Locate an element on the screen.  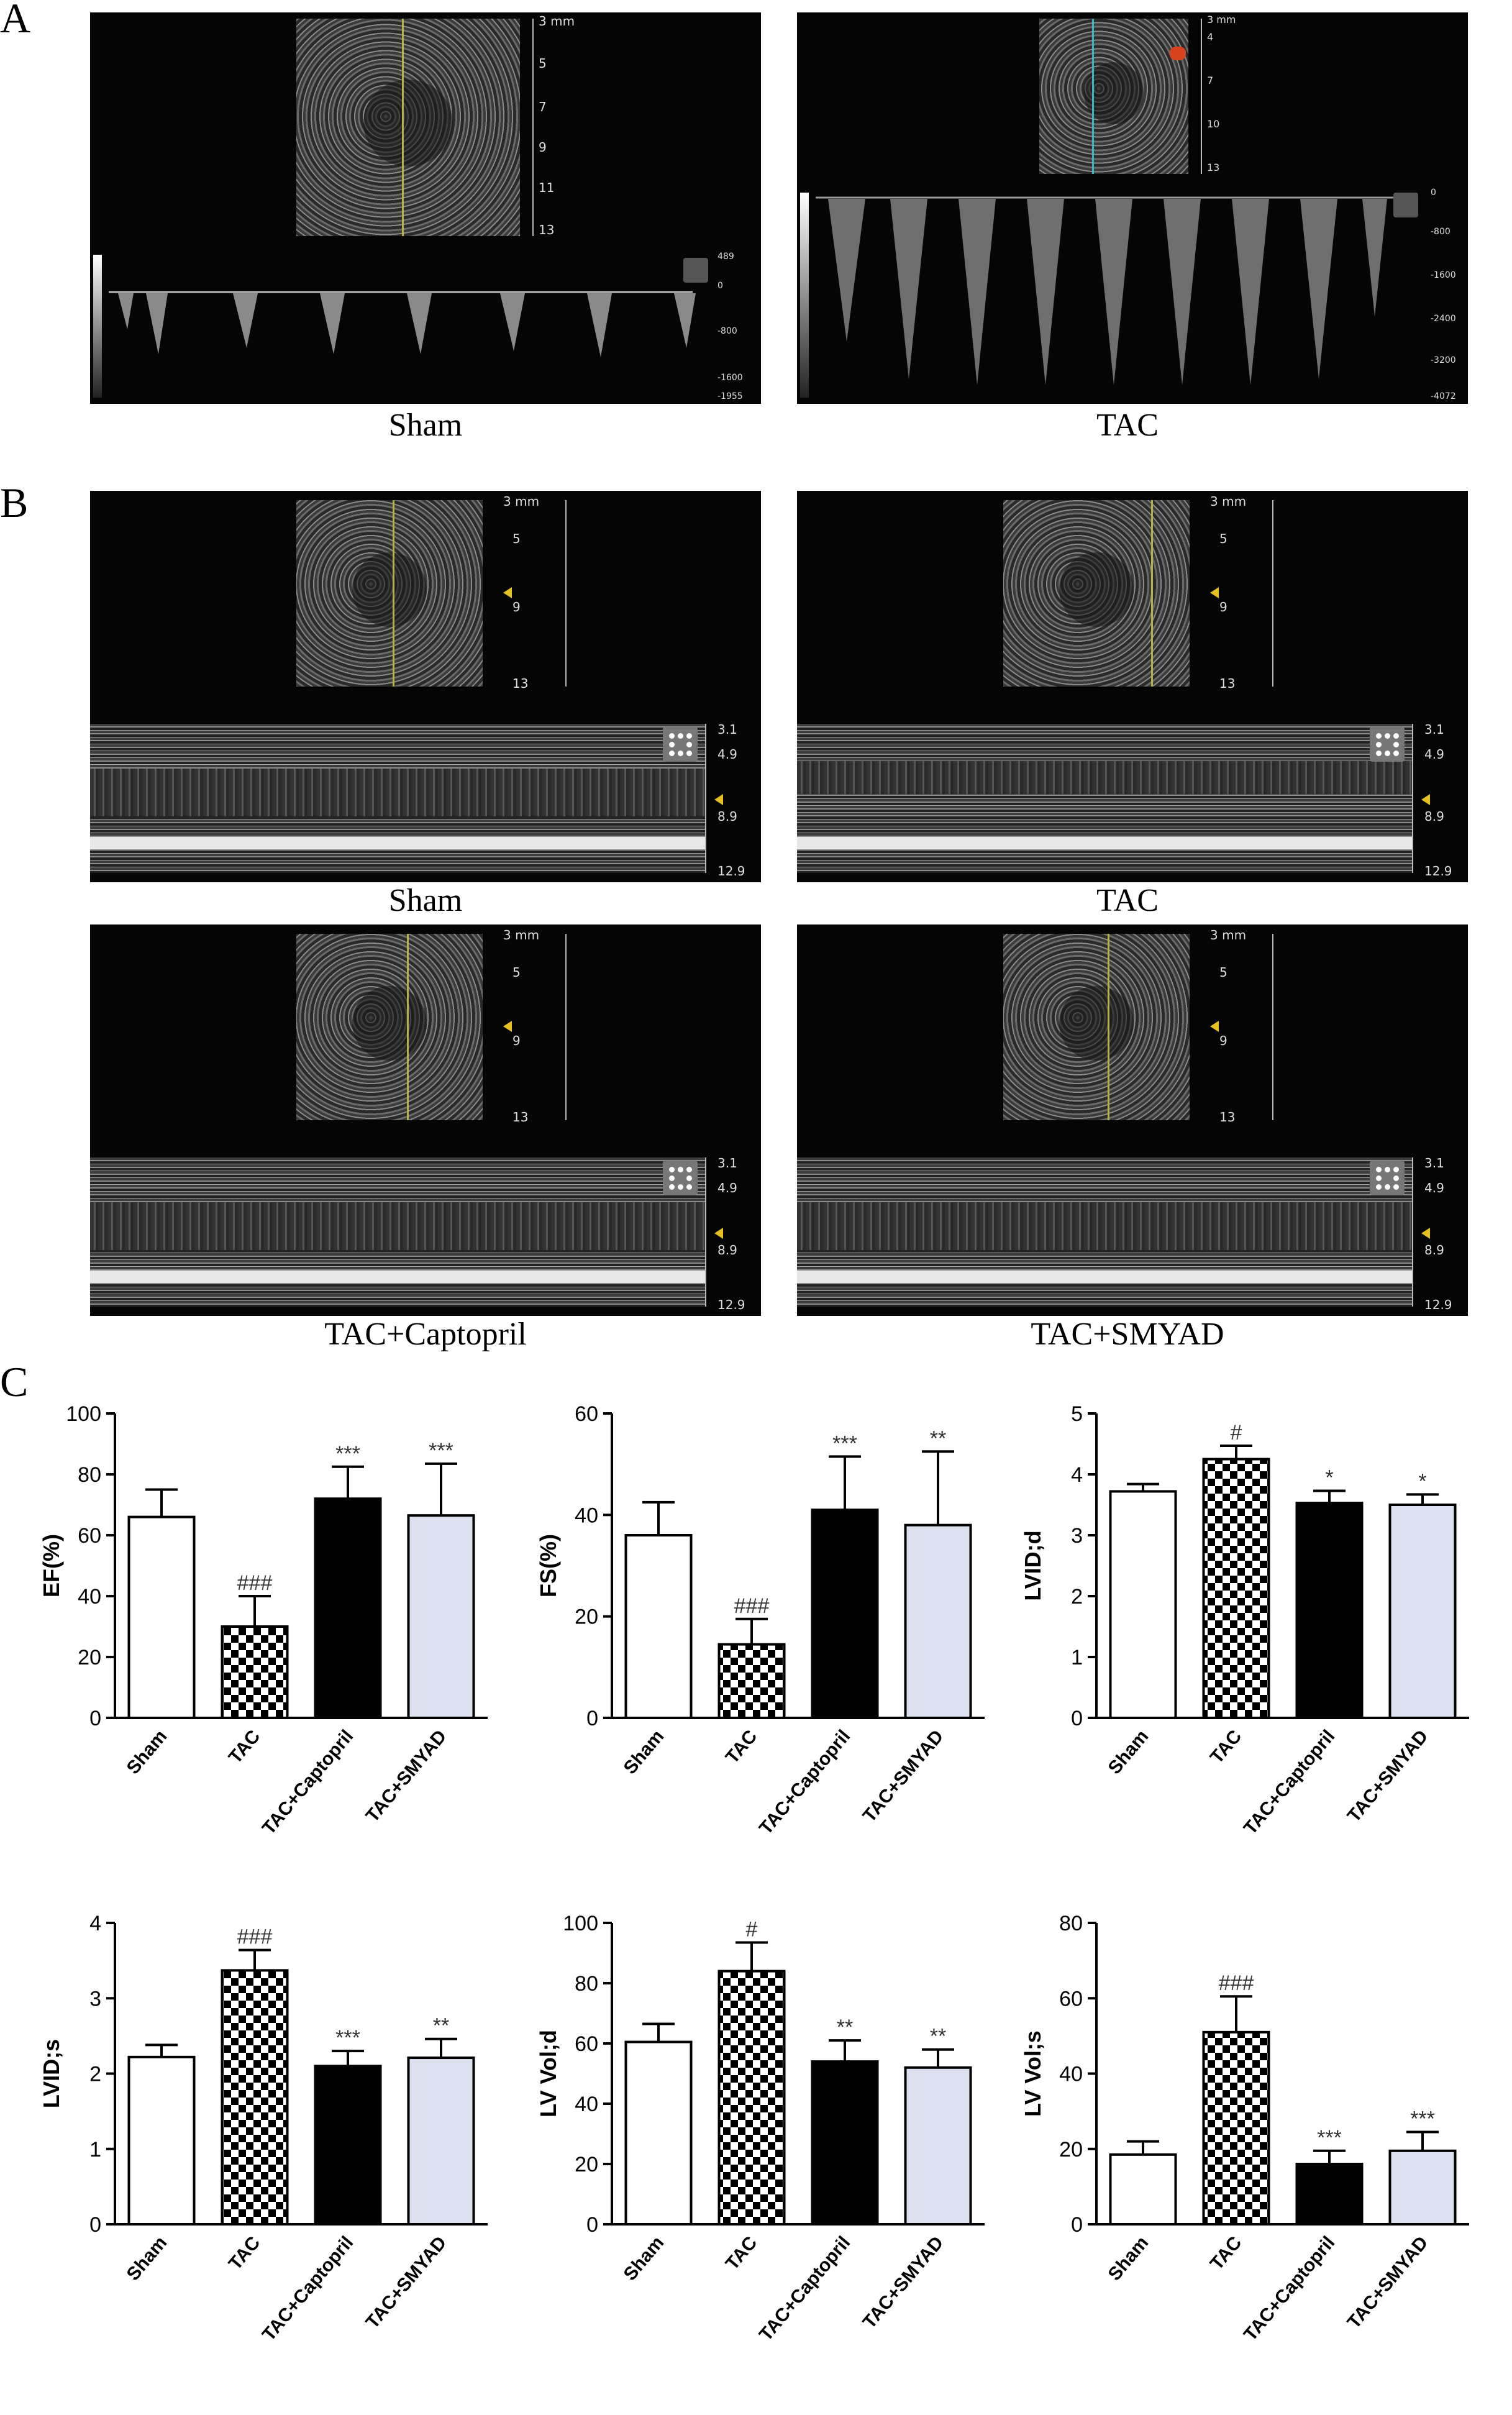
velocity-tick: -3200 is located at coordinates (1443, 360).